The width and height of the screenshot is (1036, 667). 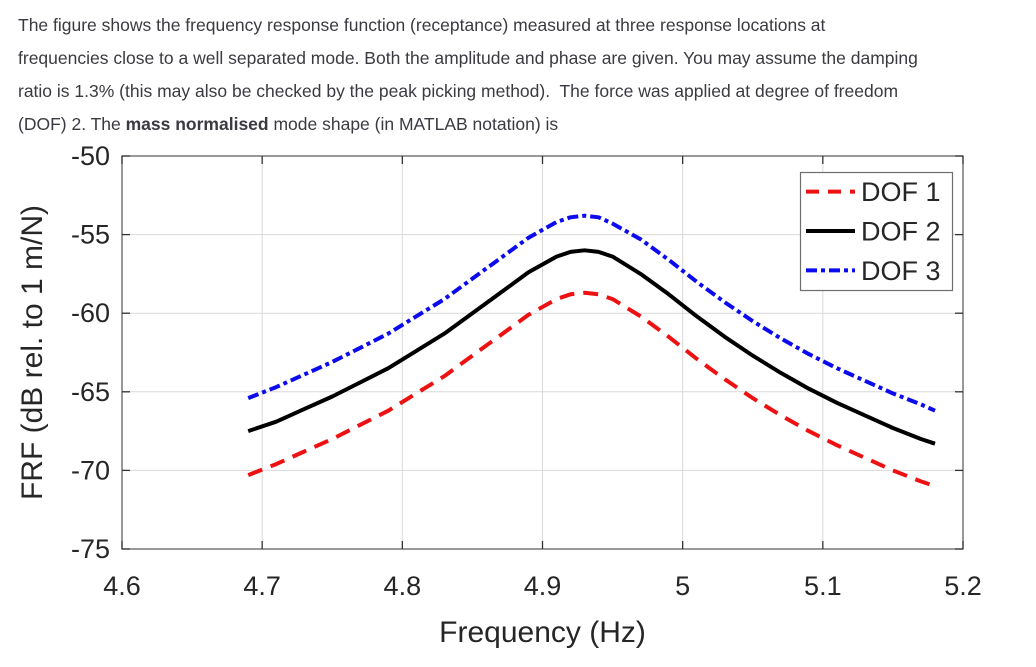 What do you see at coordinates (72, 124) in the screenshot?
I see `question-text: (DOF) 2. The` at bounding box center [72, 124].